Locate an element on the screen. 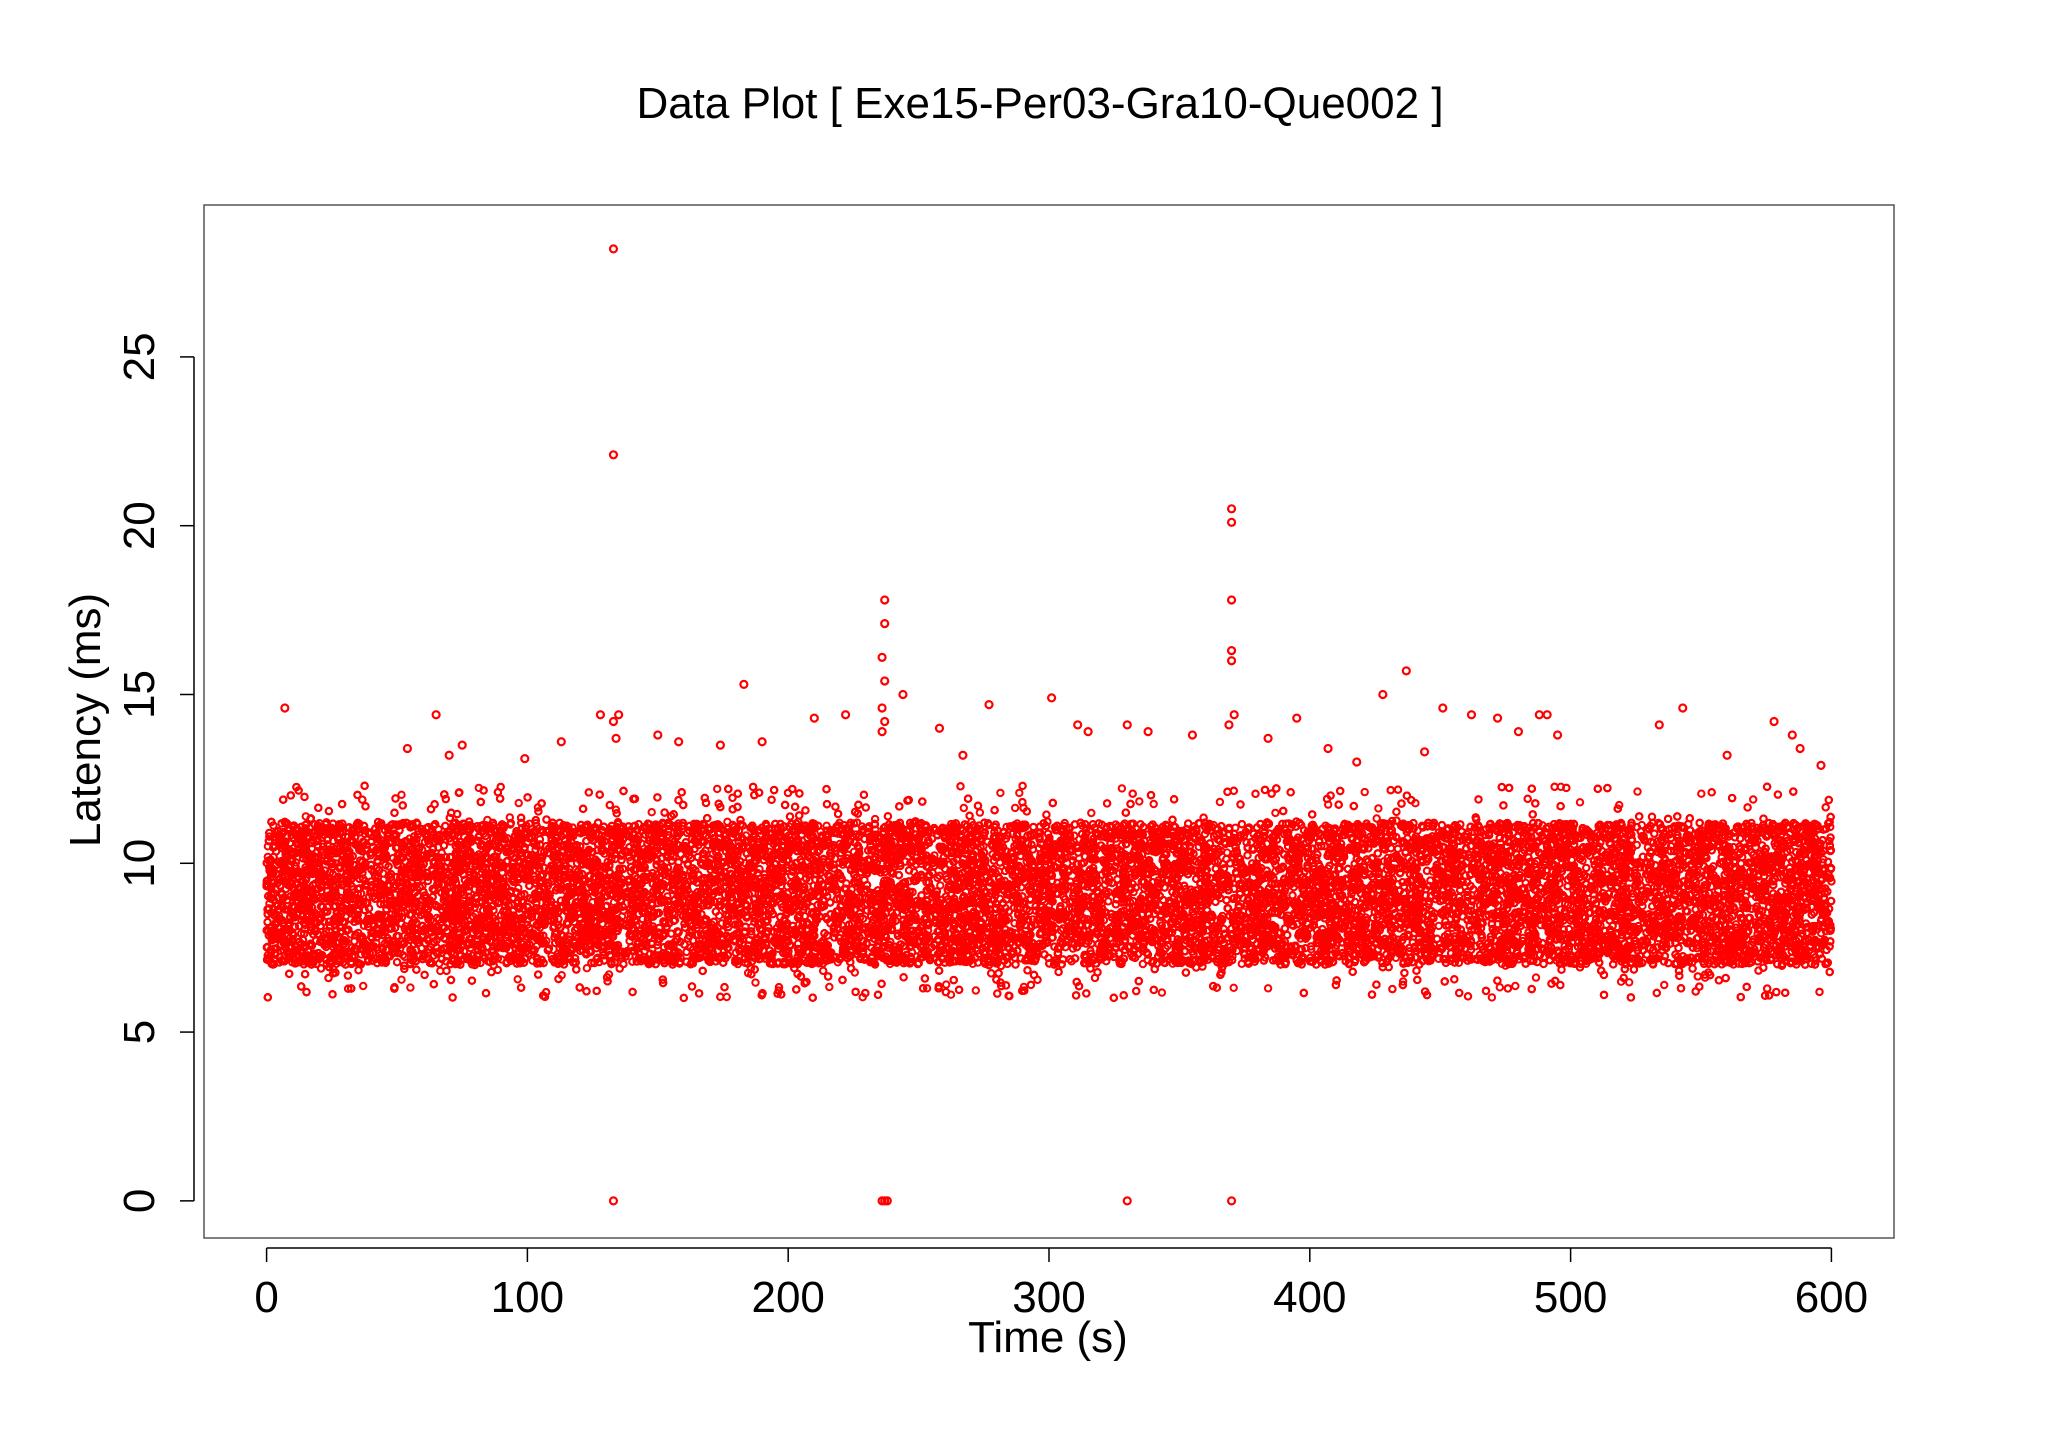 This screenshot has height=1440, width=2048. y-tick-label: 10 is located at coordinates (139, 863).